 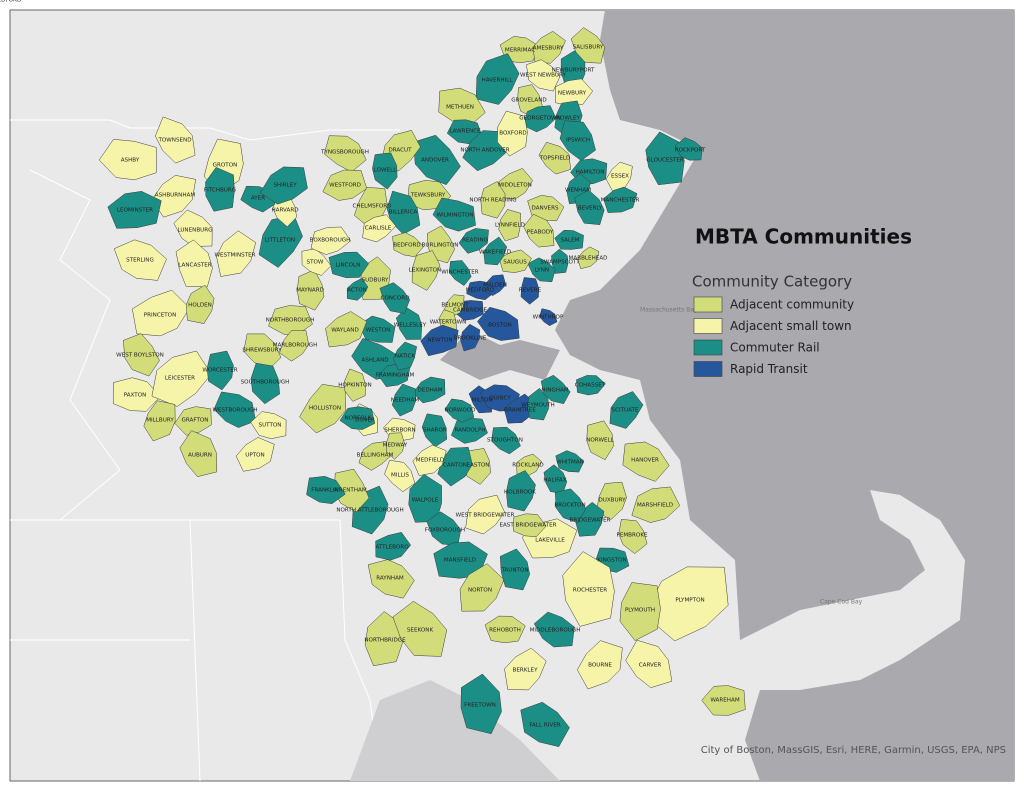 What do you see at coordinates (284, 211) in the screenshot?
I see `town-label: HARVARD` at bounding box center [284, 211].